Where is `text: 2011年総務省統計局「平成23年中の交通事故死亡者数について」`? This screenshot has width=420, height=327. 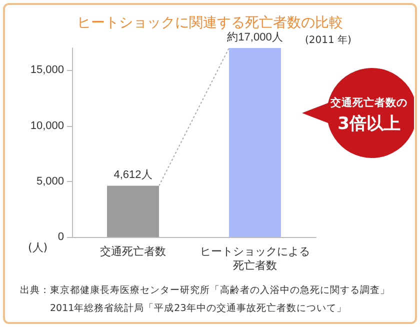
text: 2011年総務省統計局「平成23年中の交通事故死亡者数について」 is located at coordinates (198, 308).